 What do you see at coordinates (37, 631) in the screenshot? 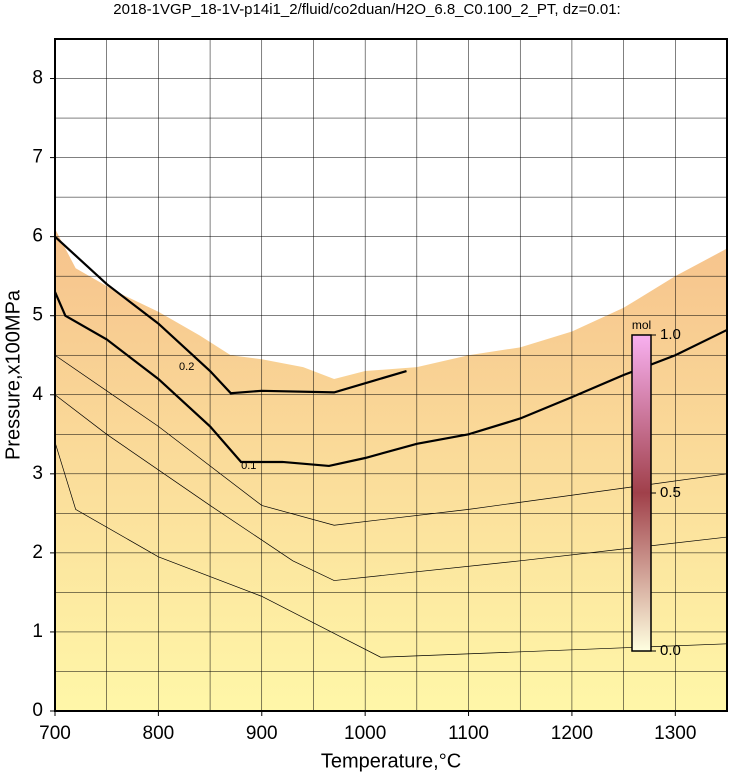
I see `y-tick-label: 1` at bounding box center [37, 631].